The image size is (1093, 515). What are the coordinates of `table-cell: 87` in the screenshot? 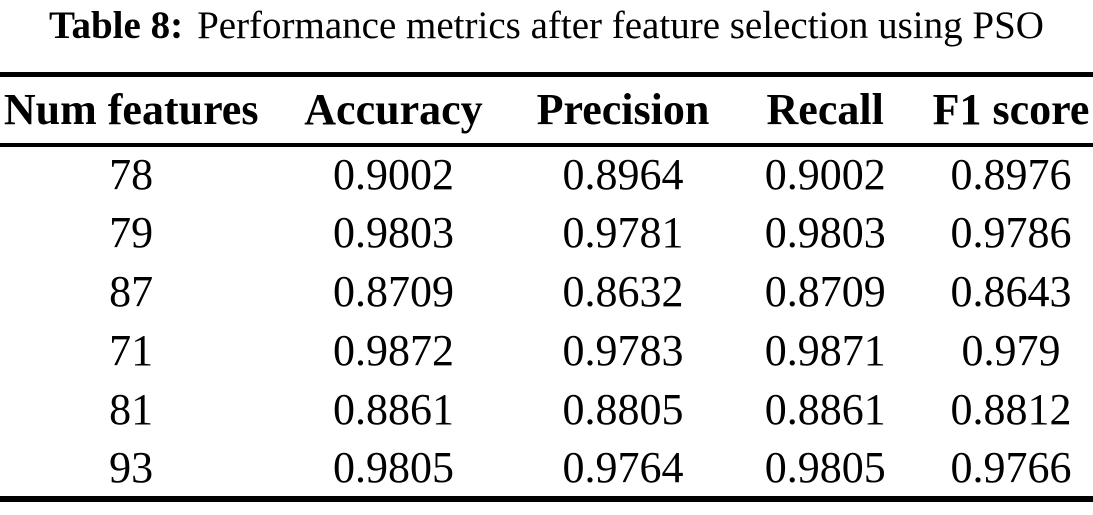 It's located at (131, 291).